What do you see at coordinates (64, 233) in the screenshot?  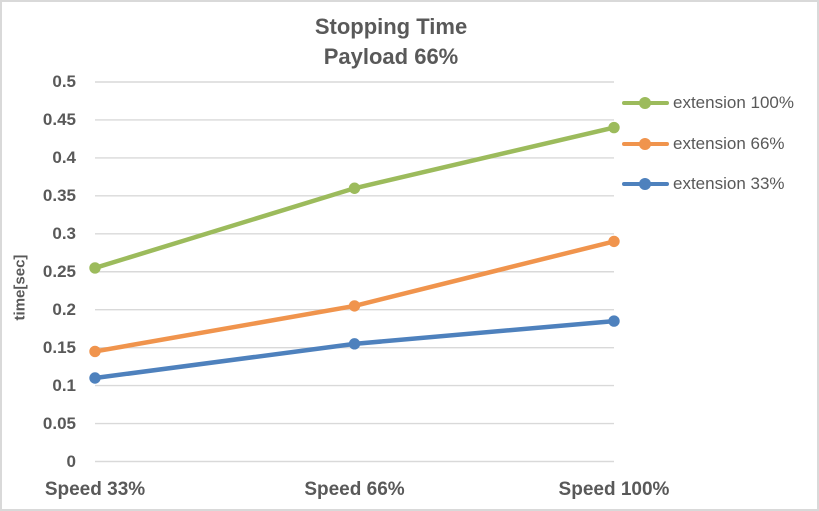 I see `y-tick-label: 0.3` at bounding box center [64, 233].